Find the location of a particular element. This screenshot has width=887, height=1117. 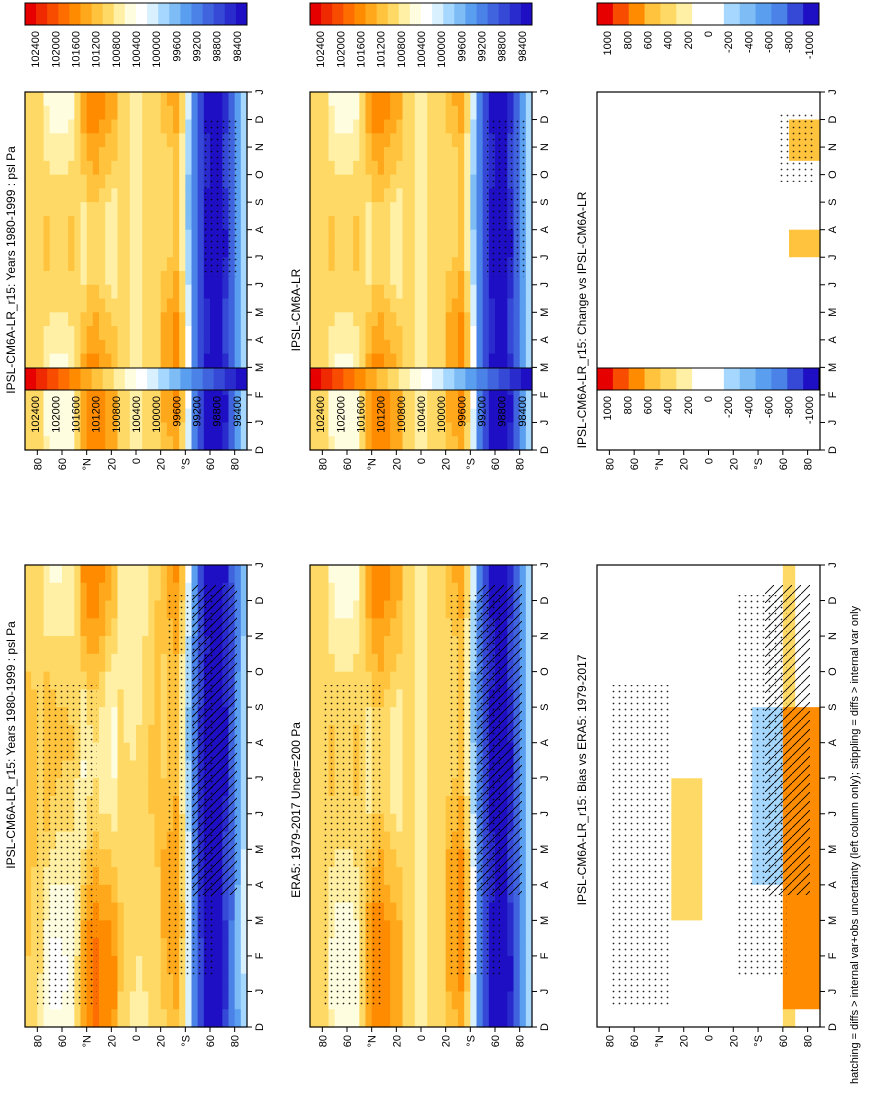

month-tick-label: M is located at coordinates (545, 920).